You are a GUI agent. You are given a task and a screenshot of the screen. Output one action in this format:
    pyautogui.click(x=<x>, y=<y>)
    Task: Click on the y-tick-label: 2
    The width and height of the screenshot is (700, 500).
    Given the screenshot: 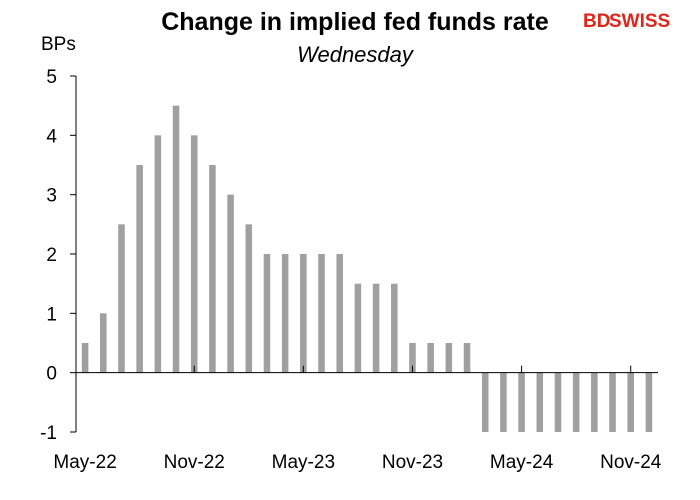 What is the action you would take?
    pyautogui.click(x=51, y=255)
    